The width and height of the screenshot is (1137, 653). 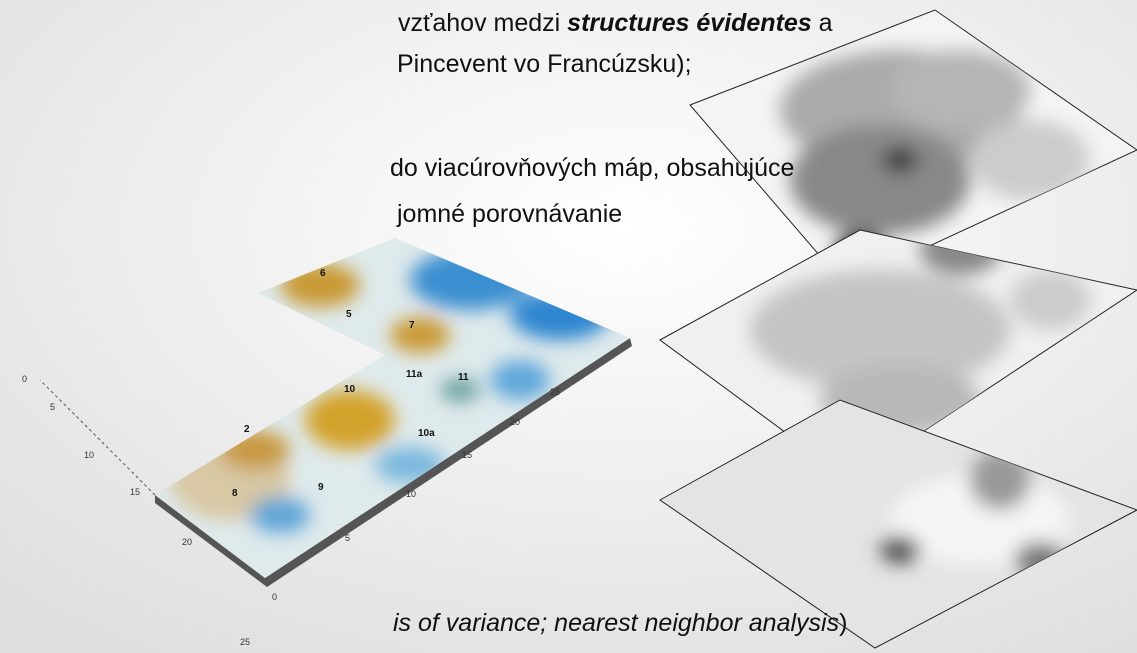 What do you see at coordinates (349, 314) in the screenshot?
I see `map-label: 5` at bounding box center [349, 314].